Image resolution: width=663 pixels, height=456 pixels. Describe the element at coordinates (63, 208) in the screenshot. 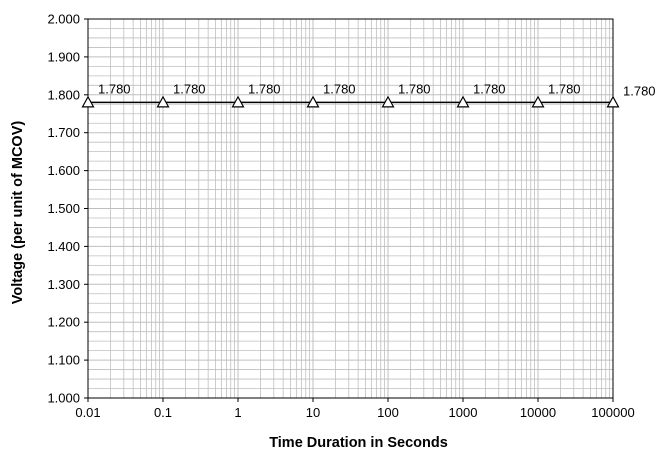

I see `y-tick-label: 1.500` at that location.